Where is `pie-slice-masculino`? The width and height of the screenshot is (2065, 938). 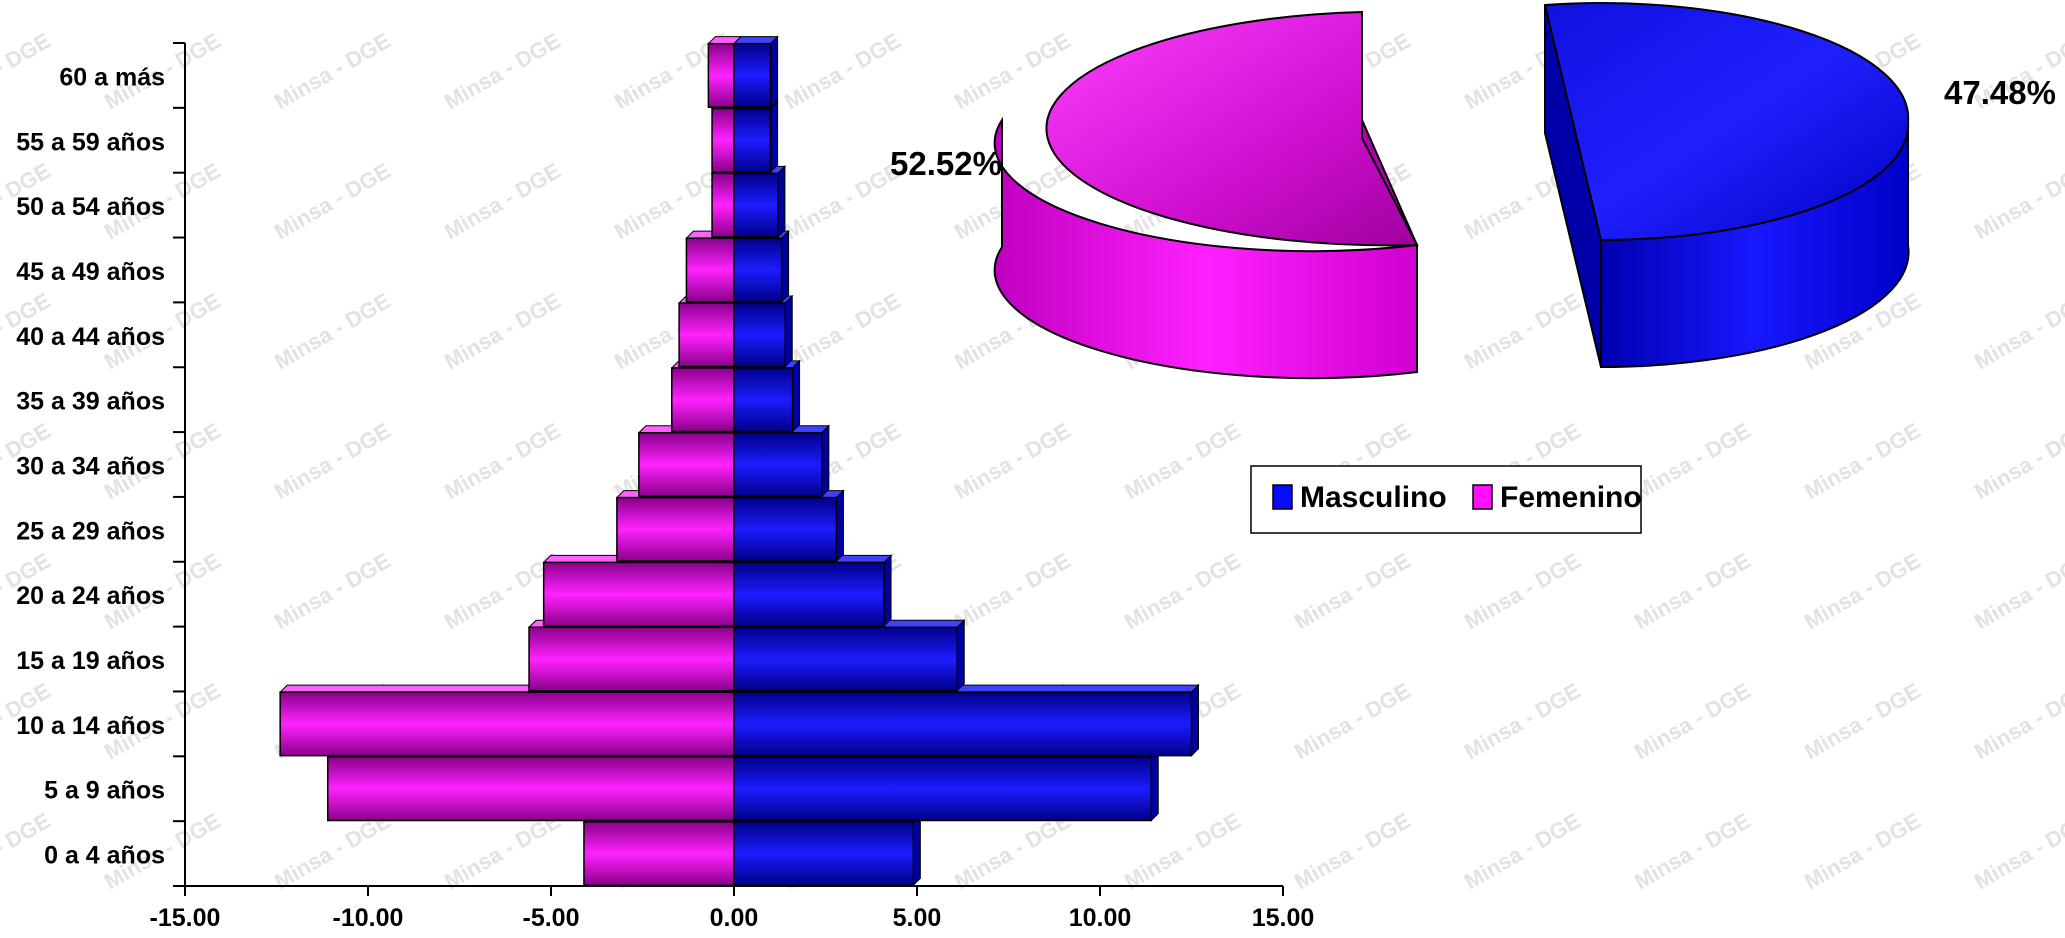
pie-slice-masculino is located at coordinates (1726, 185).